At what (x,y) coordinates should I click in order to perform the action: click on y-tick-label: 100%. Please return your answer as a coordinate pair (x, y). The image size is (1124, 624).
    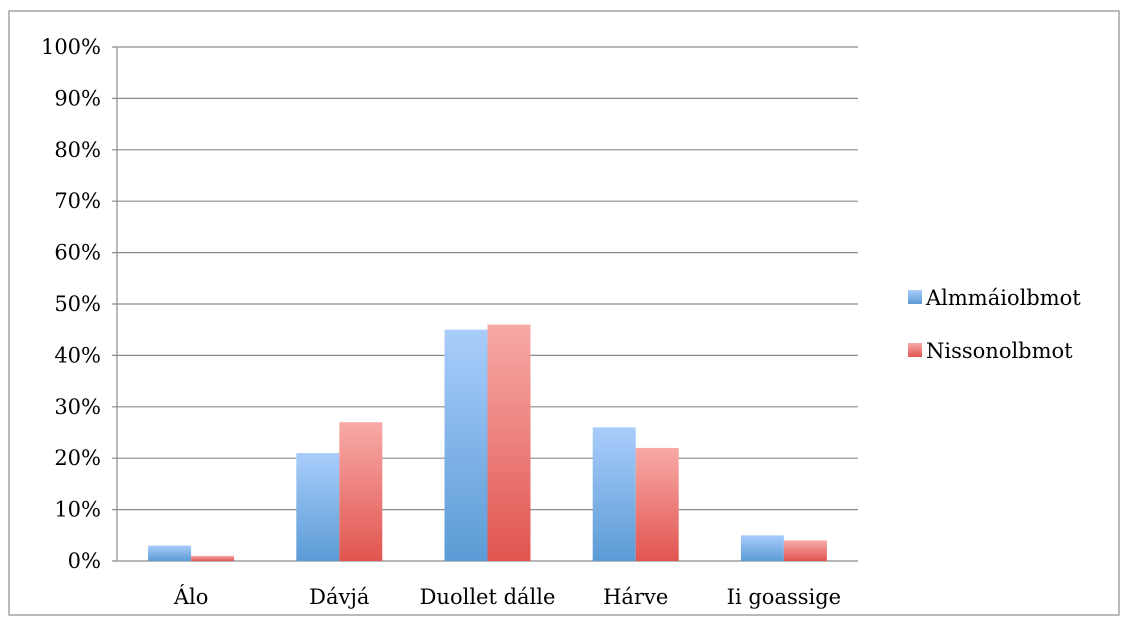
    Looking at the image, I should click on (71, 47).